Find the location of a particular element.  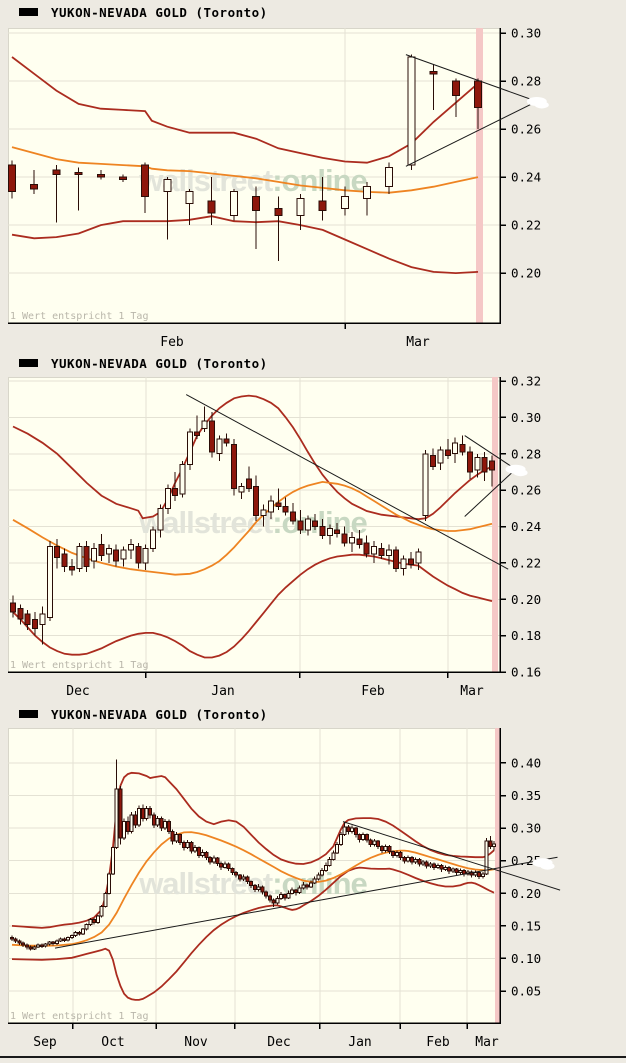

chart-3-title: YUKON-NEVADA GOLD (Toronto) is located at coordinates (159, 714).